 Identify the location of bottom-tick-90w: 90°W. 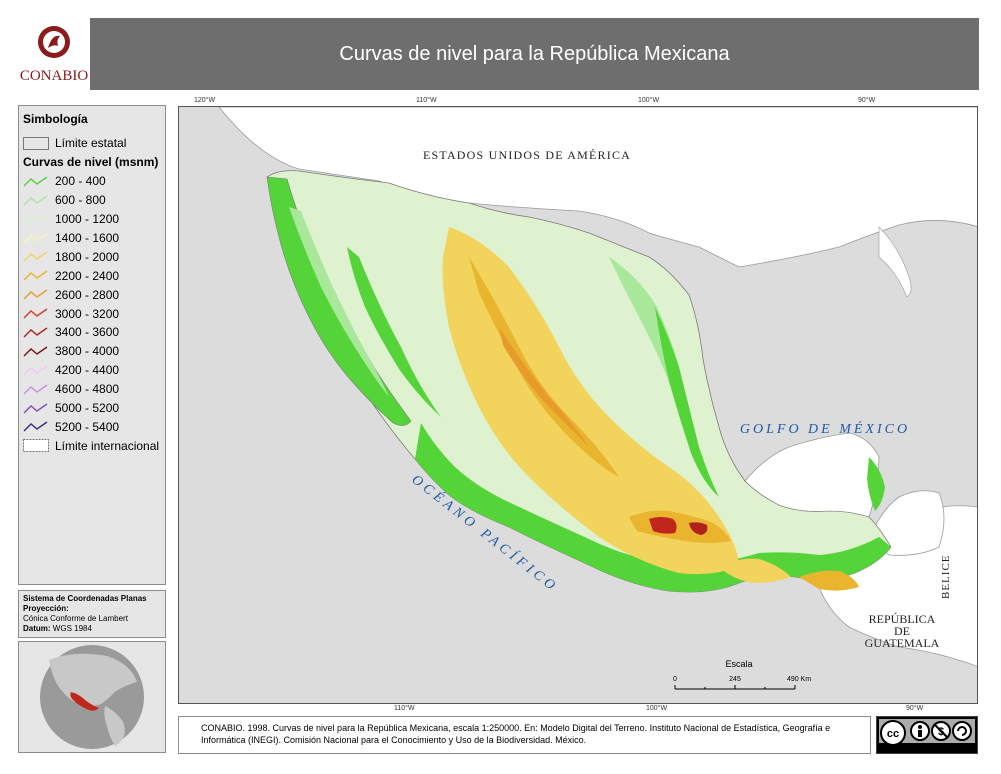
(915, 708).